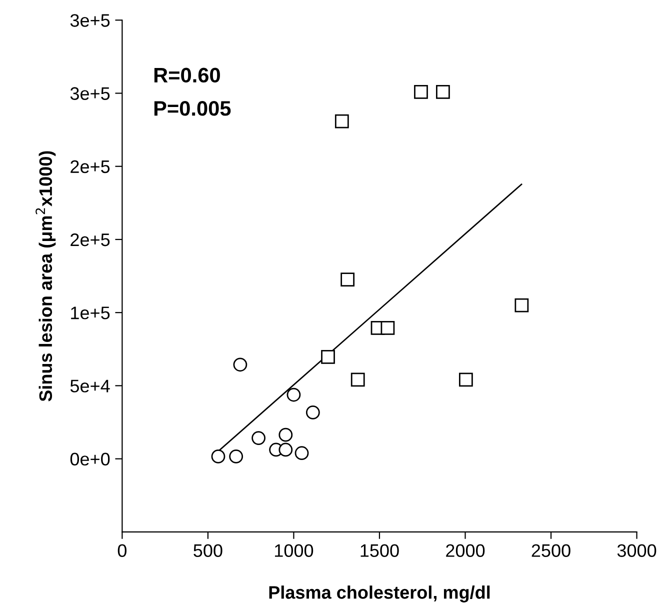 The height and width of the screenshot is (610, 664). I want to click on x-tick-label: 2000, so click(465, 550).